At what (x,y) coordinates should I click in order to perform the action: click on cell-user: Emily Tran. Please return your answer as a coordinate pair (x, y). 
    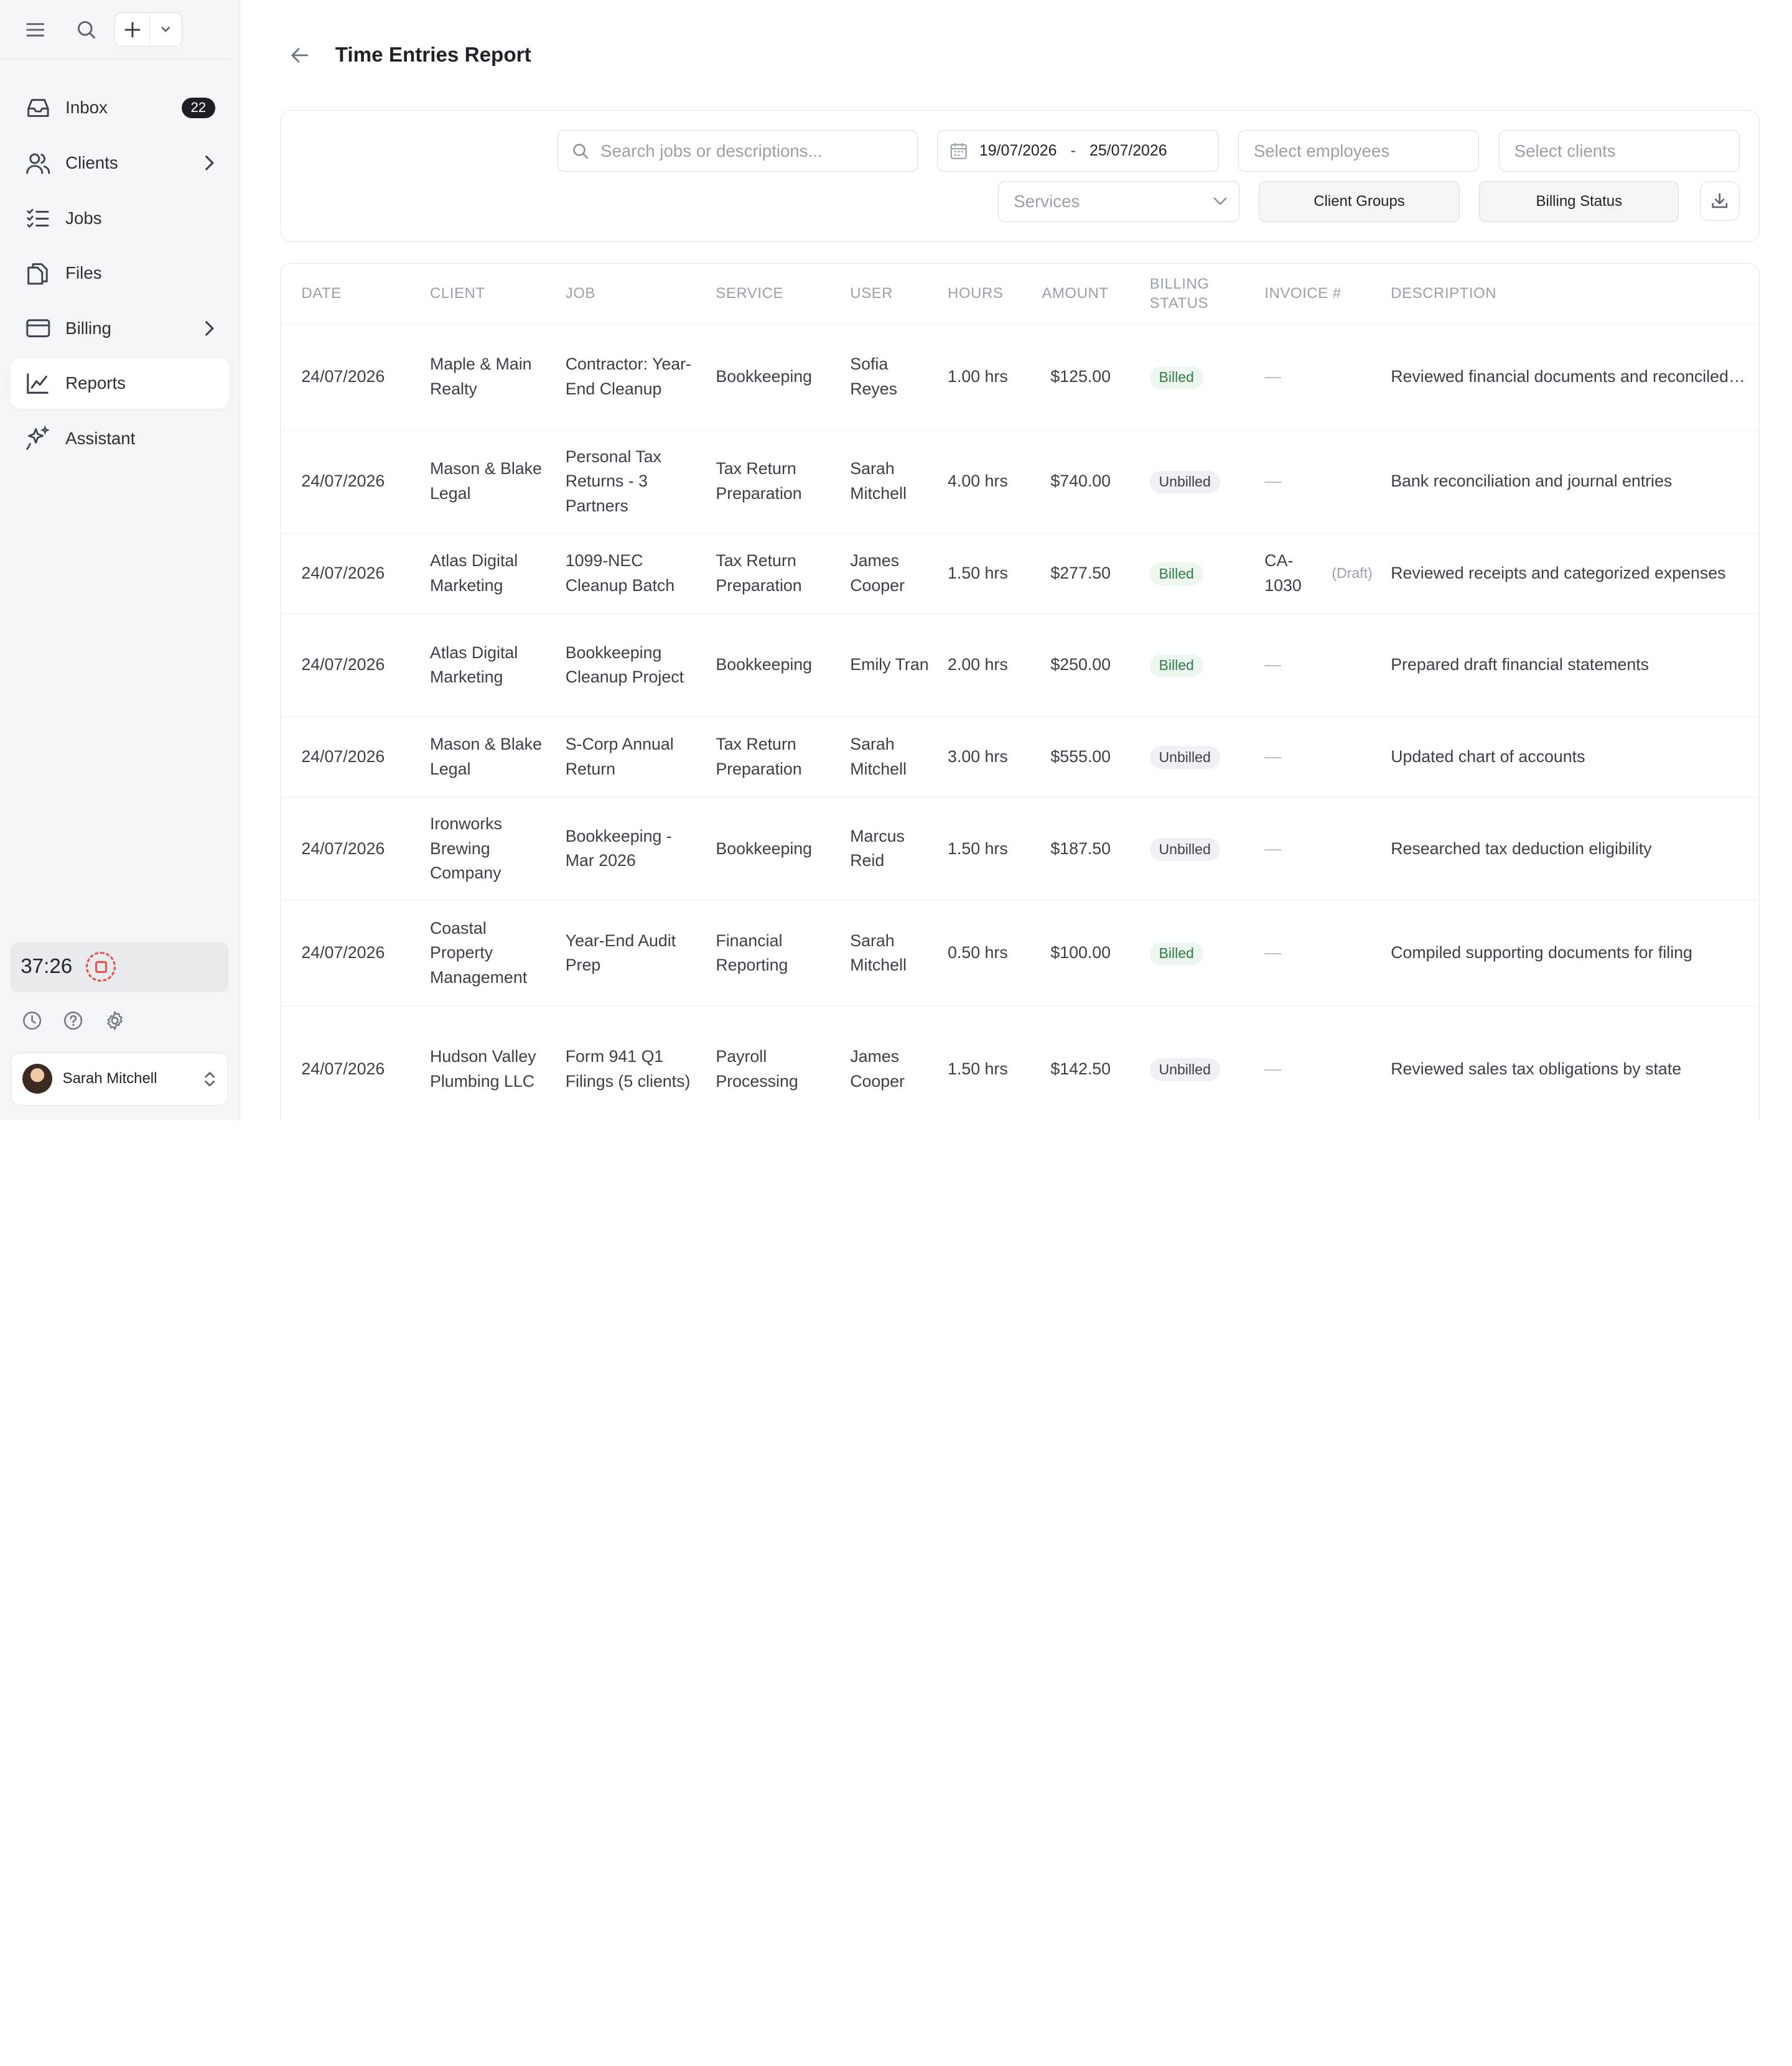
    Looking at the image, I should click on (890, 665).